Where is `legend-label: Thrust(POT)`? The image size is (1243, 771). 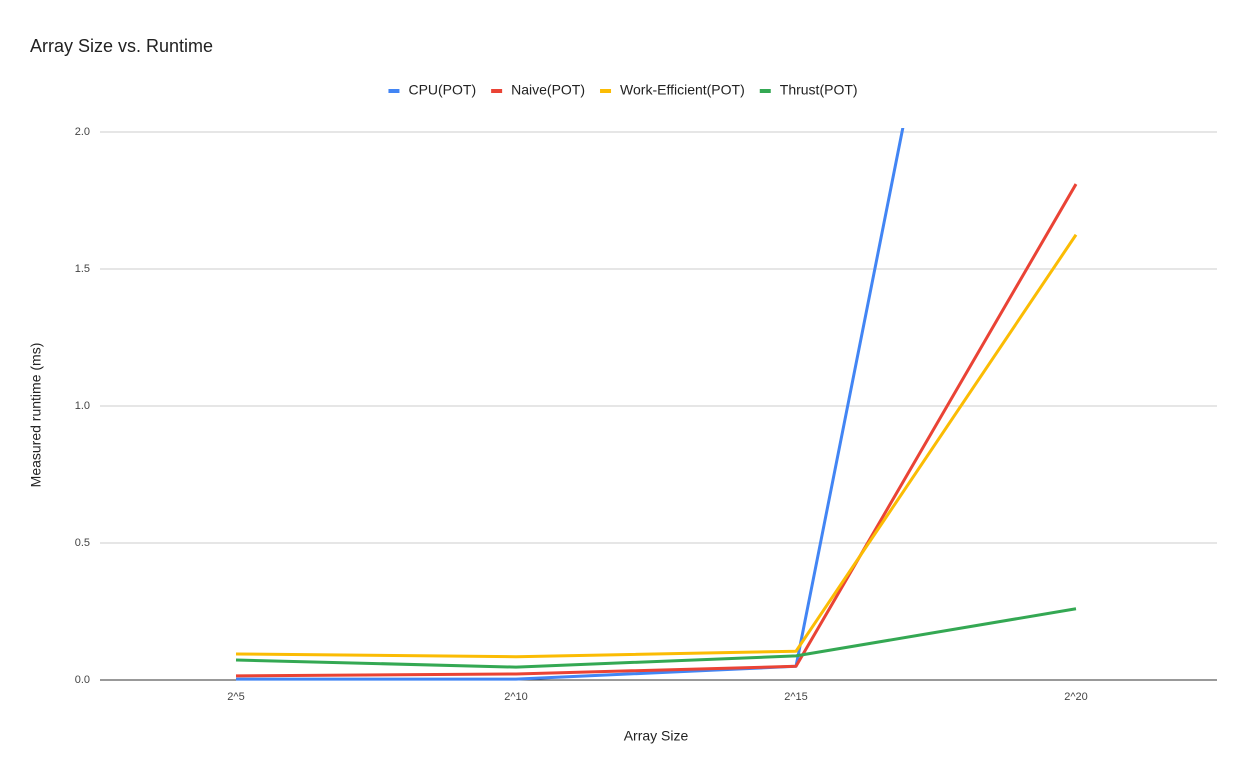 legend-label: Thrust(POT) is located at coordinates (819, 90).